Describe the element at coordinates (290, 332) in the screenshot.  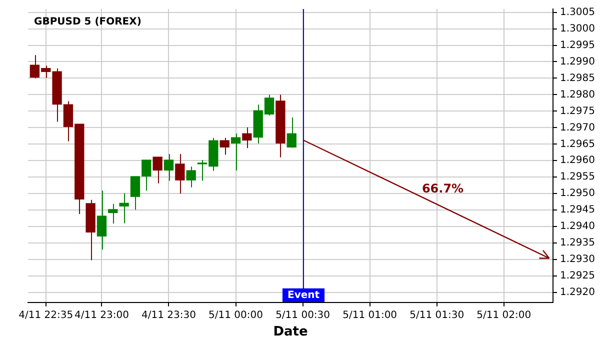
I see `x-axis-title: Date` at that location.